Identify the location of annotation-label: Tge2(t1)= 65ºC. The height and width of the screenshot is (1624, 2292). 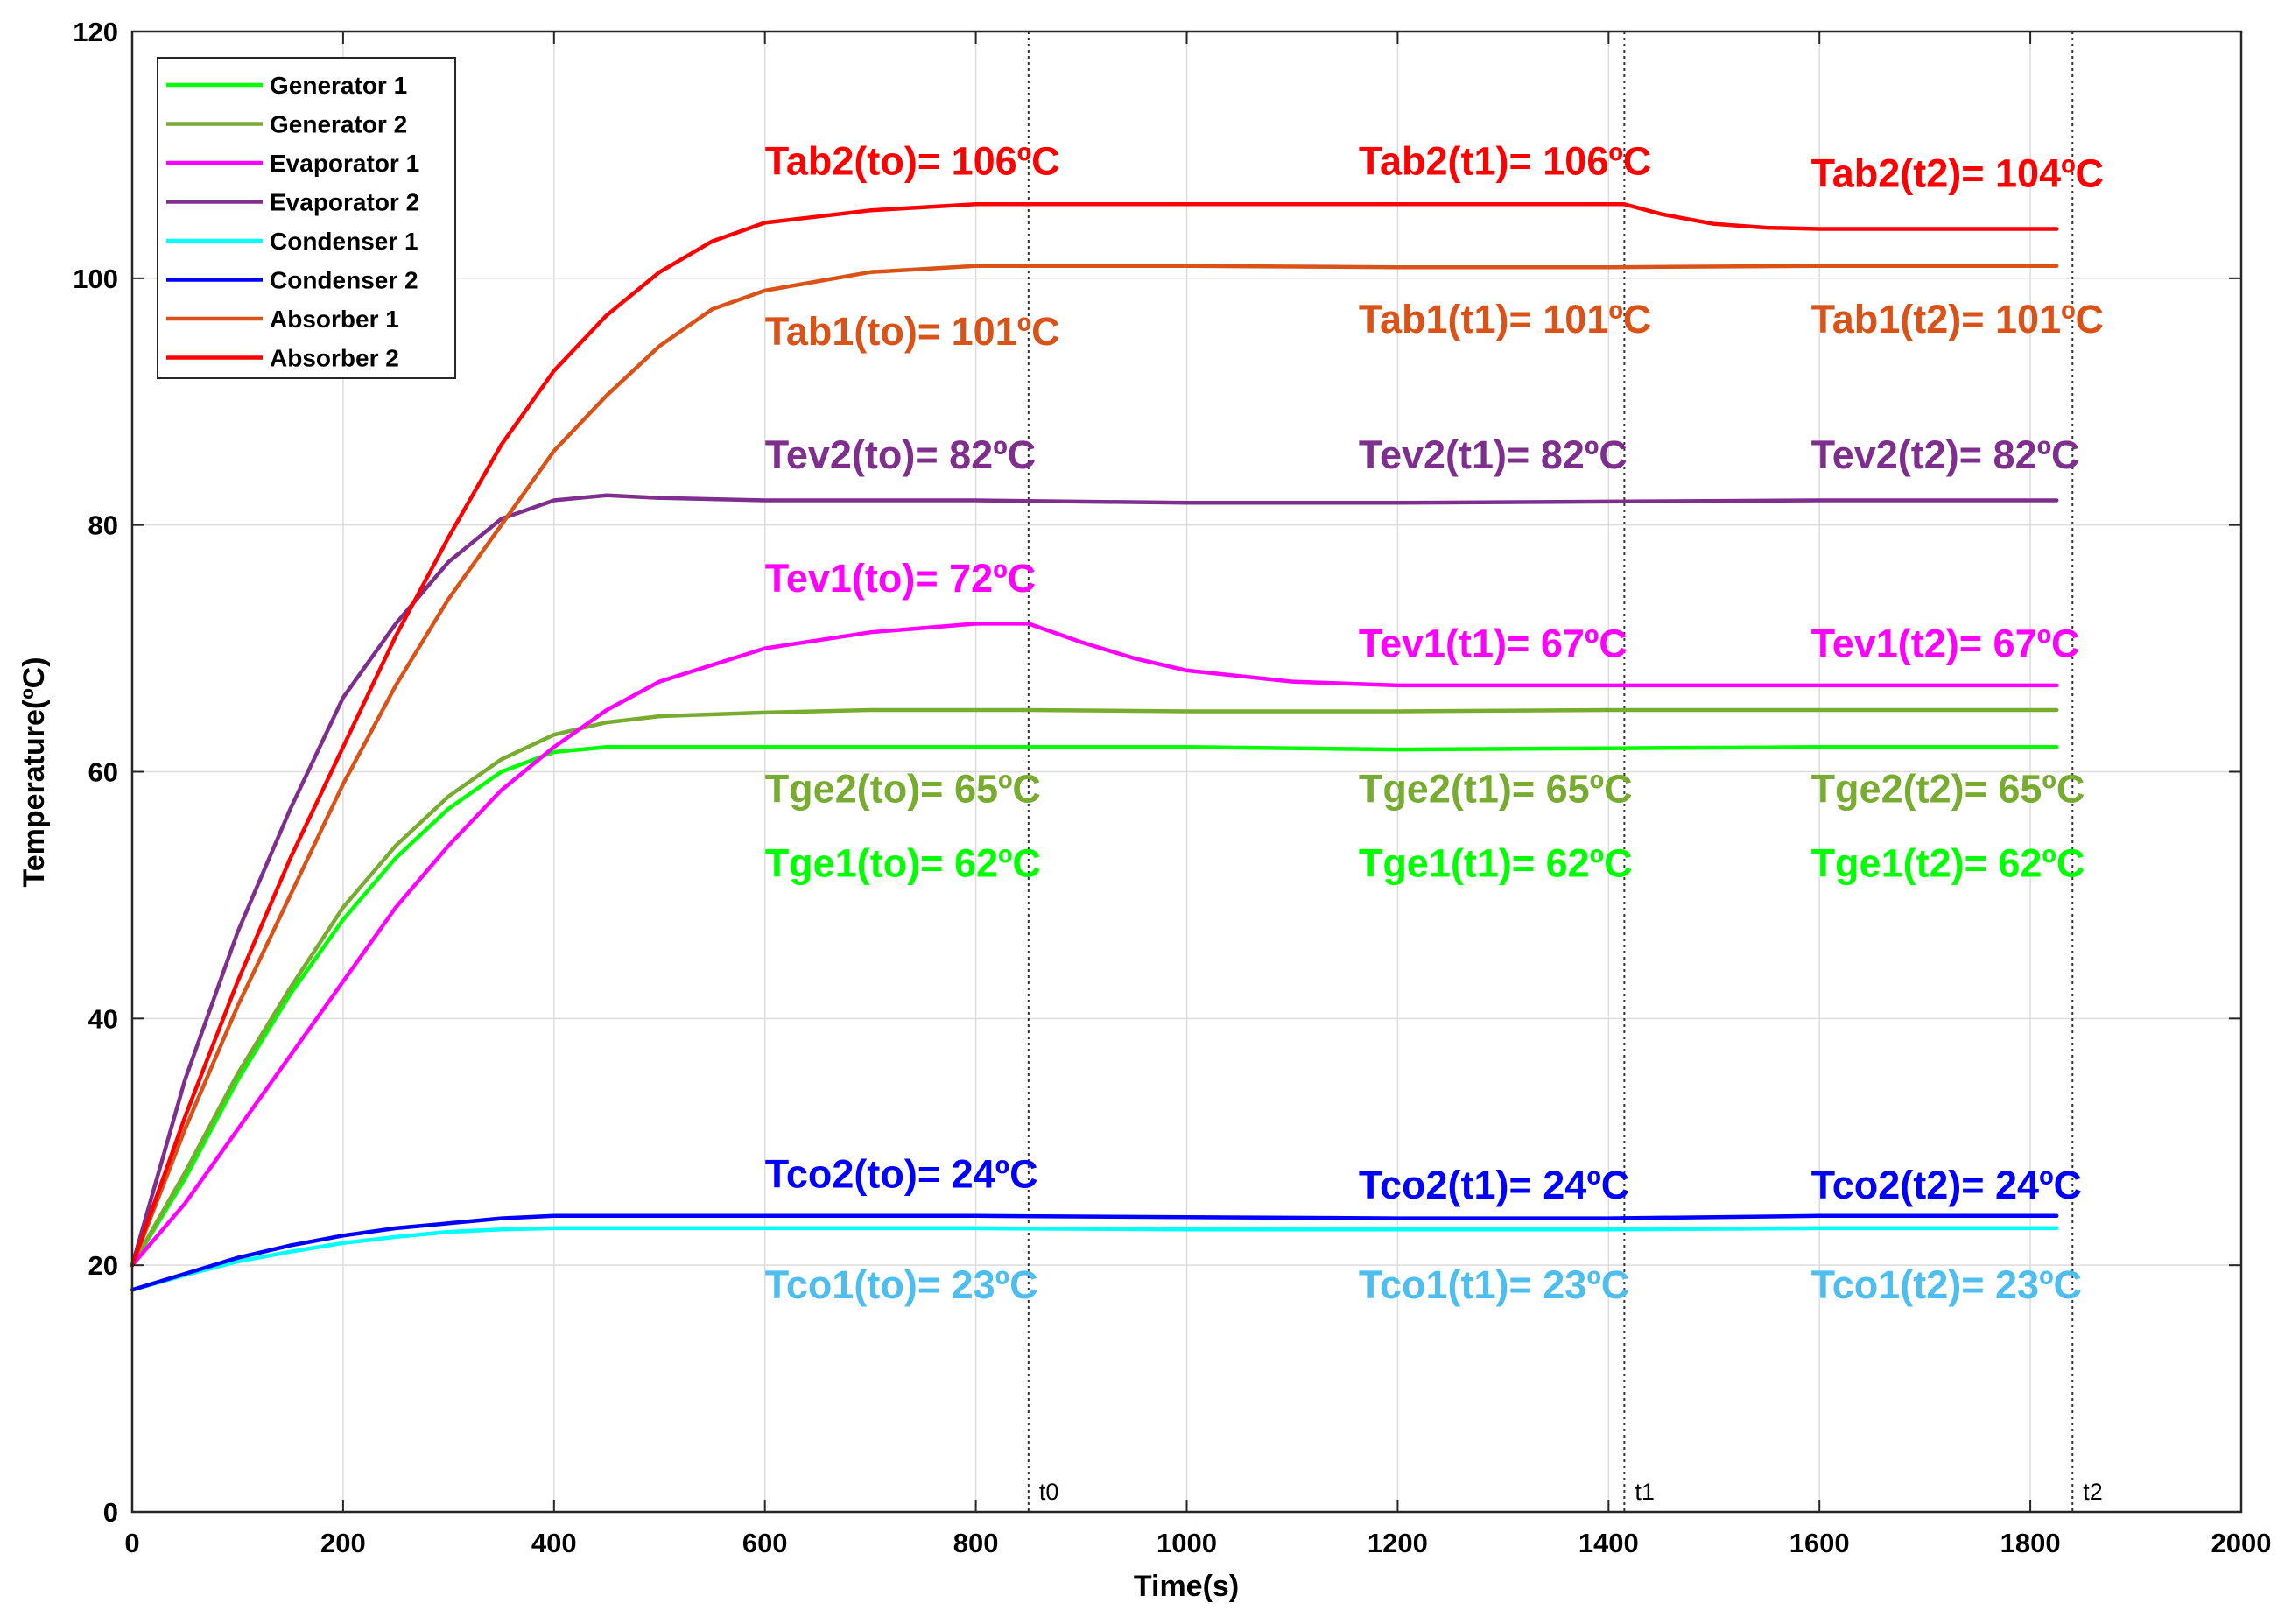
(1496, 789).